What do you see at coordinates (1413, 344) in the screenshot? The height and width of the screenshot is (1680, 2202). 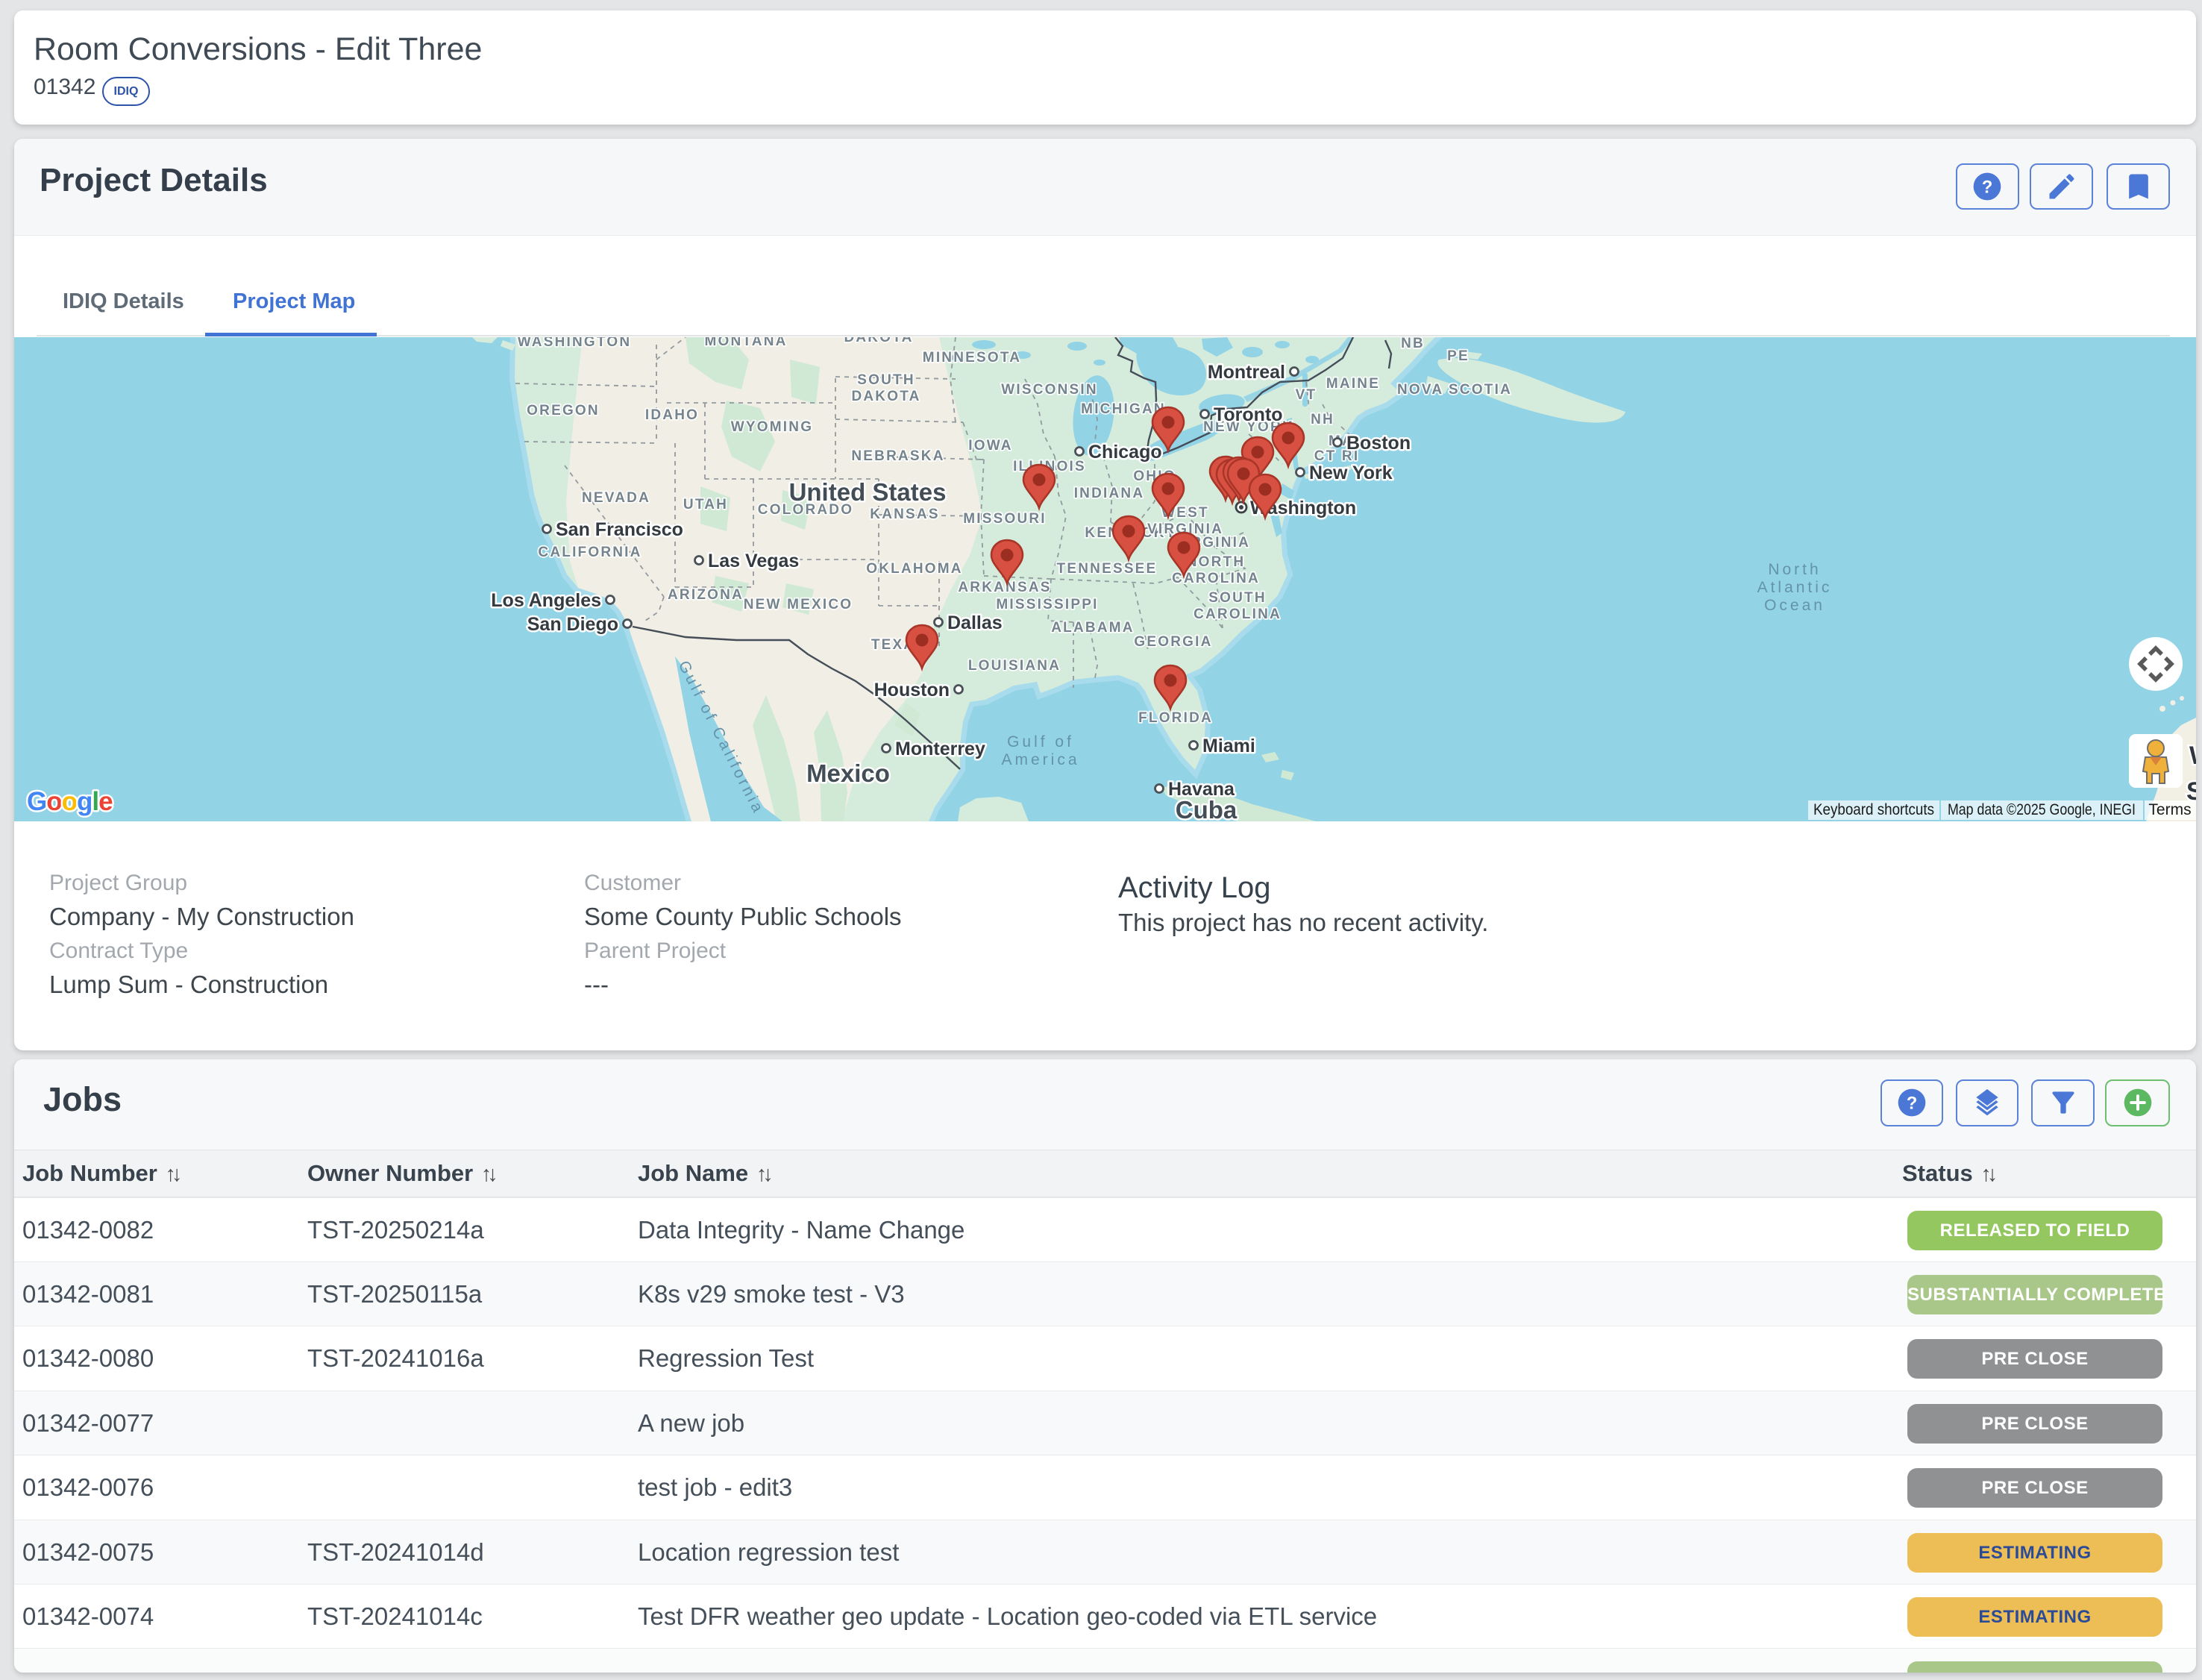 I see `svg-text: NB` at bounding box center [1413, 344].